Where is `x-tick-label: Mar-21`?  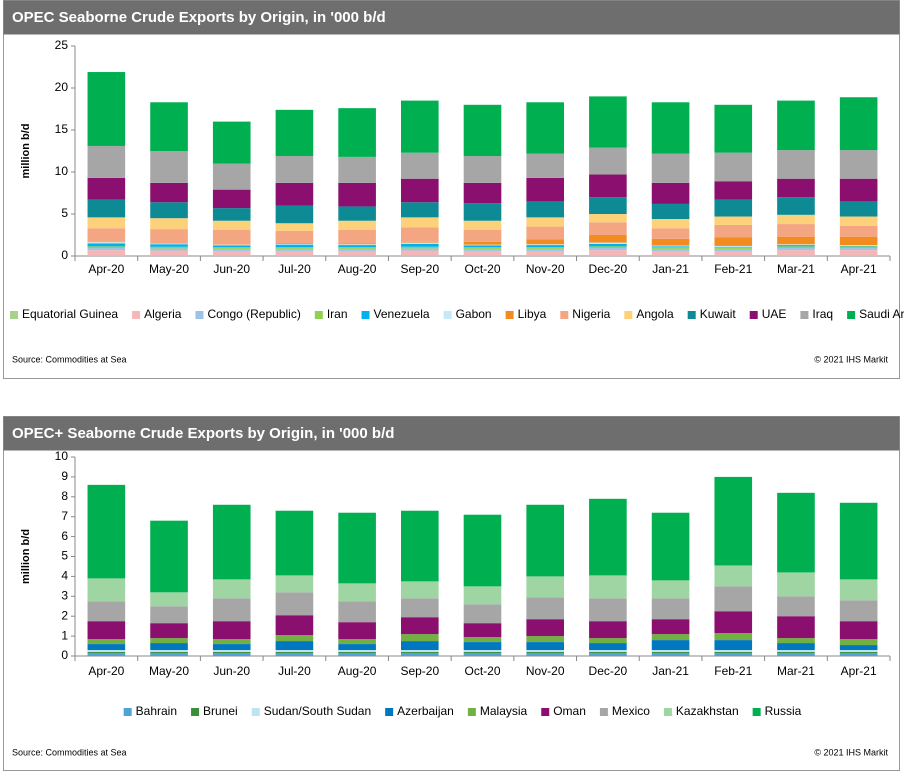 x-tick-label: Mar-21 is located at coordinates (796, 269).